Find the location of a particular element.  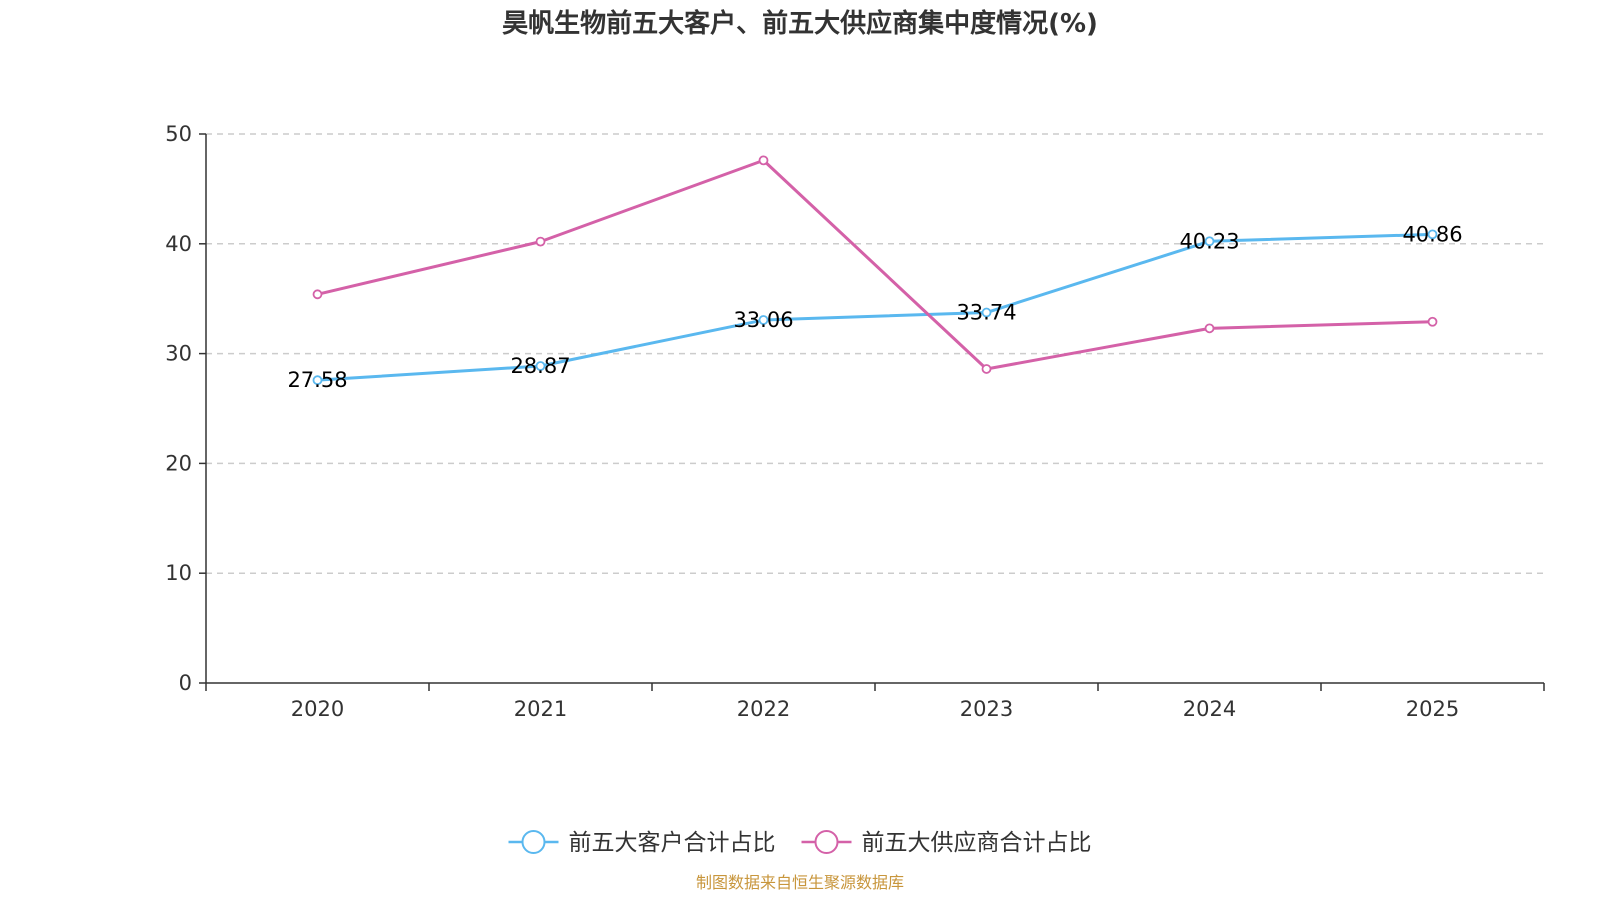

data-label-2025: 40.86 is located at coordinates (1432, 234).